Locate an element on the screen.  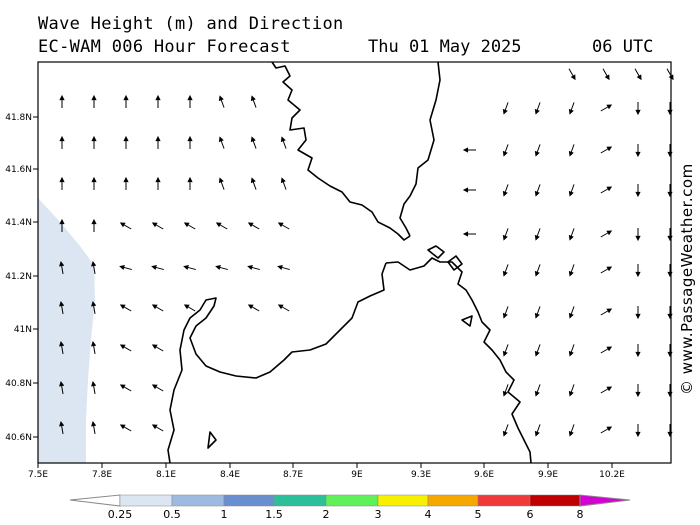
wave-height-shading is located at coordinates (66, 330).